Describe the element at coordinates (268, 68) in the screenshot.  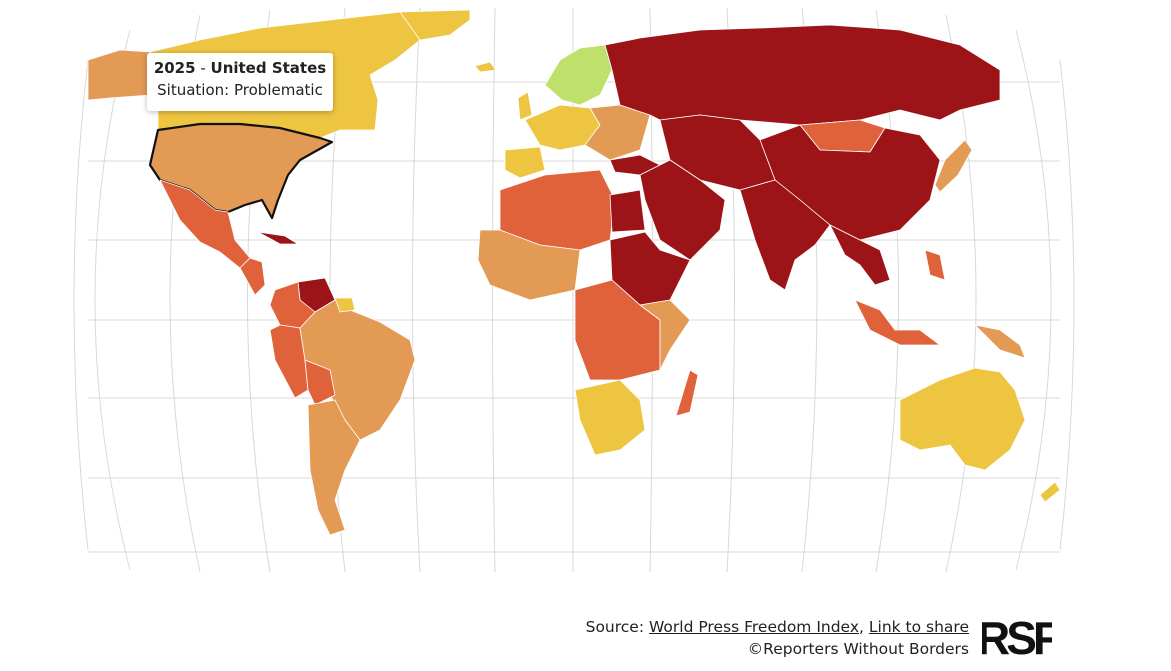
I see `tooltip-country: United States` at that location.